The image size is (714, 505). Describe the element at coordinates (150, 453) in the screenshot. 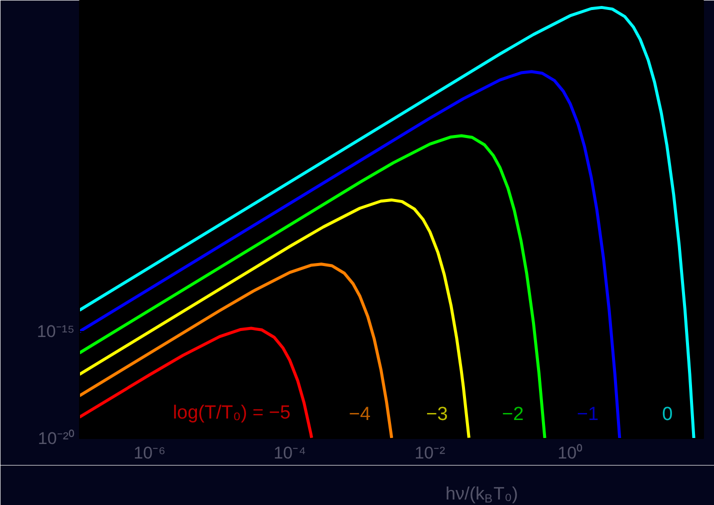

I see `x-tick-label: 10⁻⁶` at that location.